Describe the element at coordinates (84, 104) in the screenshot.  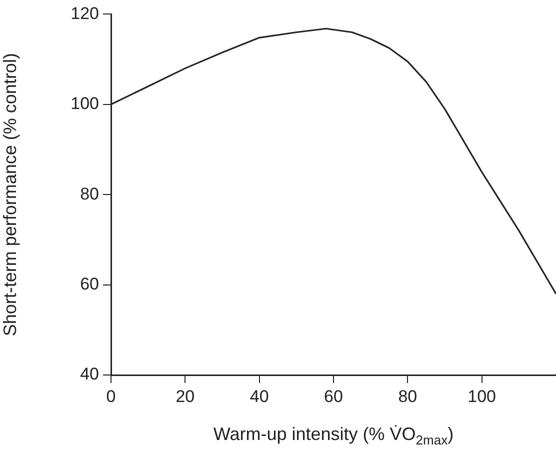
I see `y-tick-label: 100` at that location.